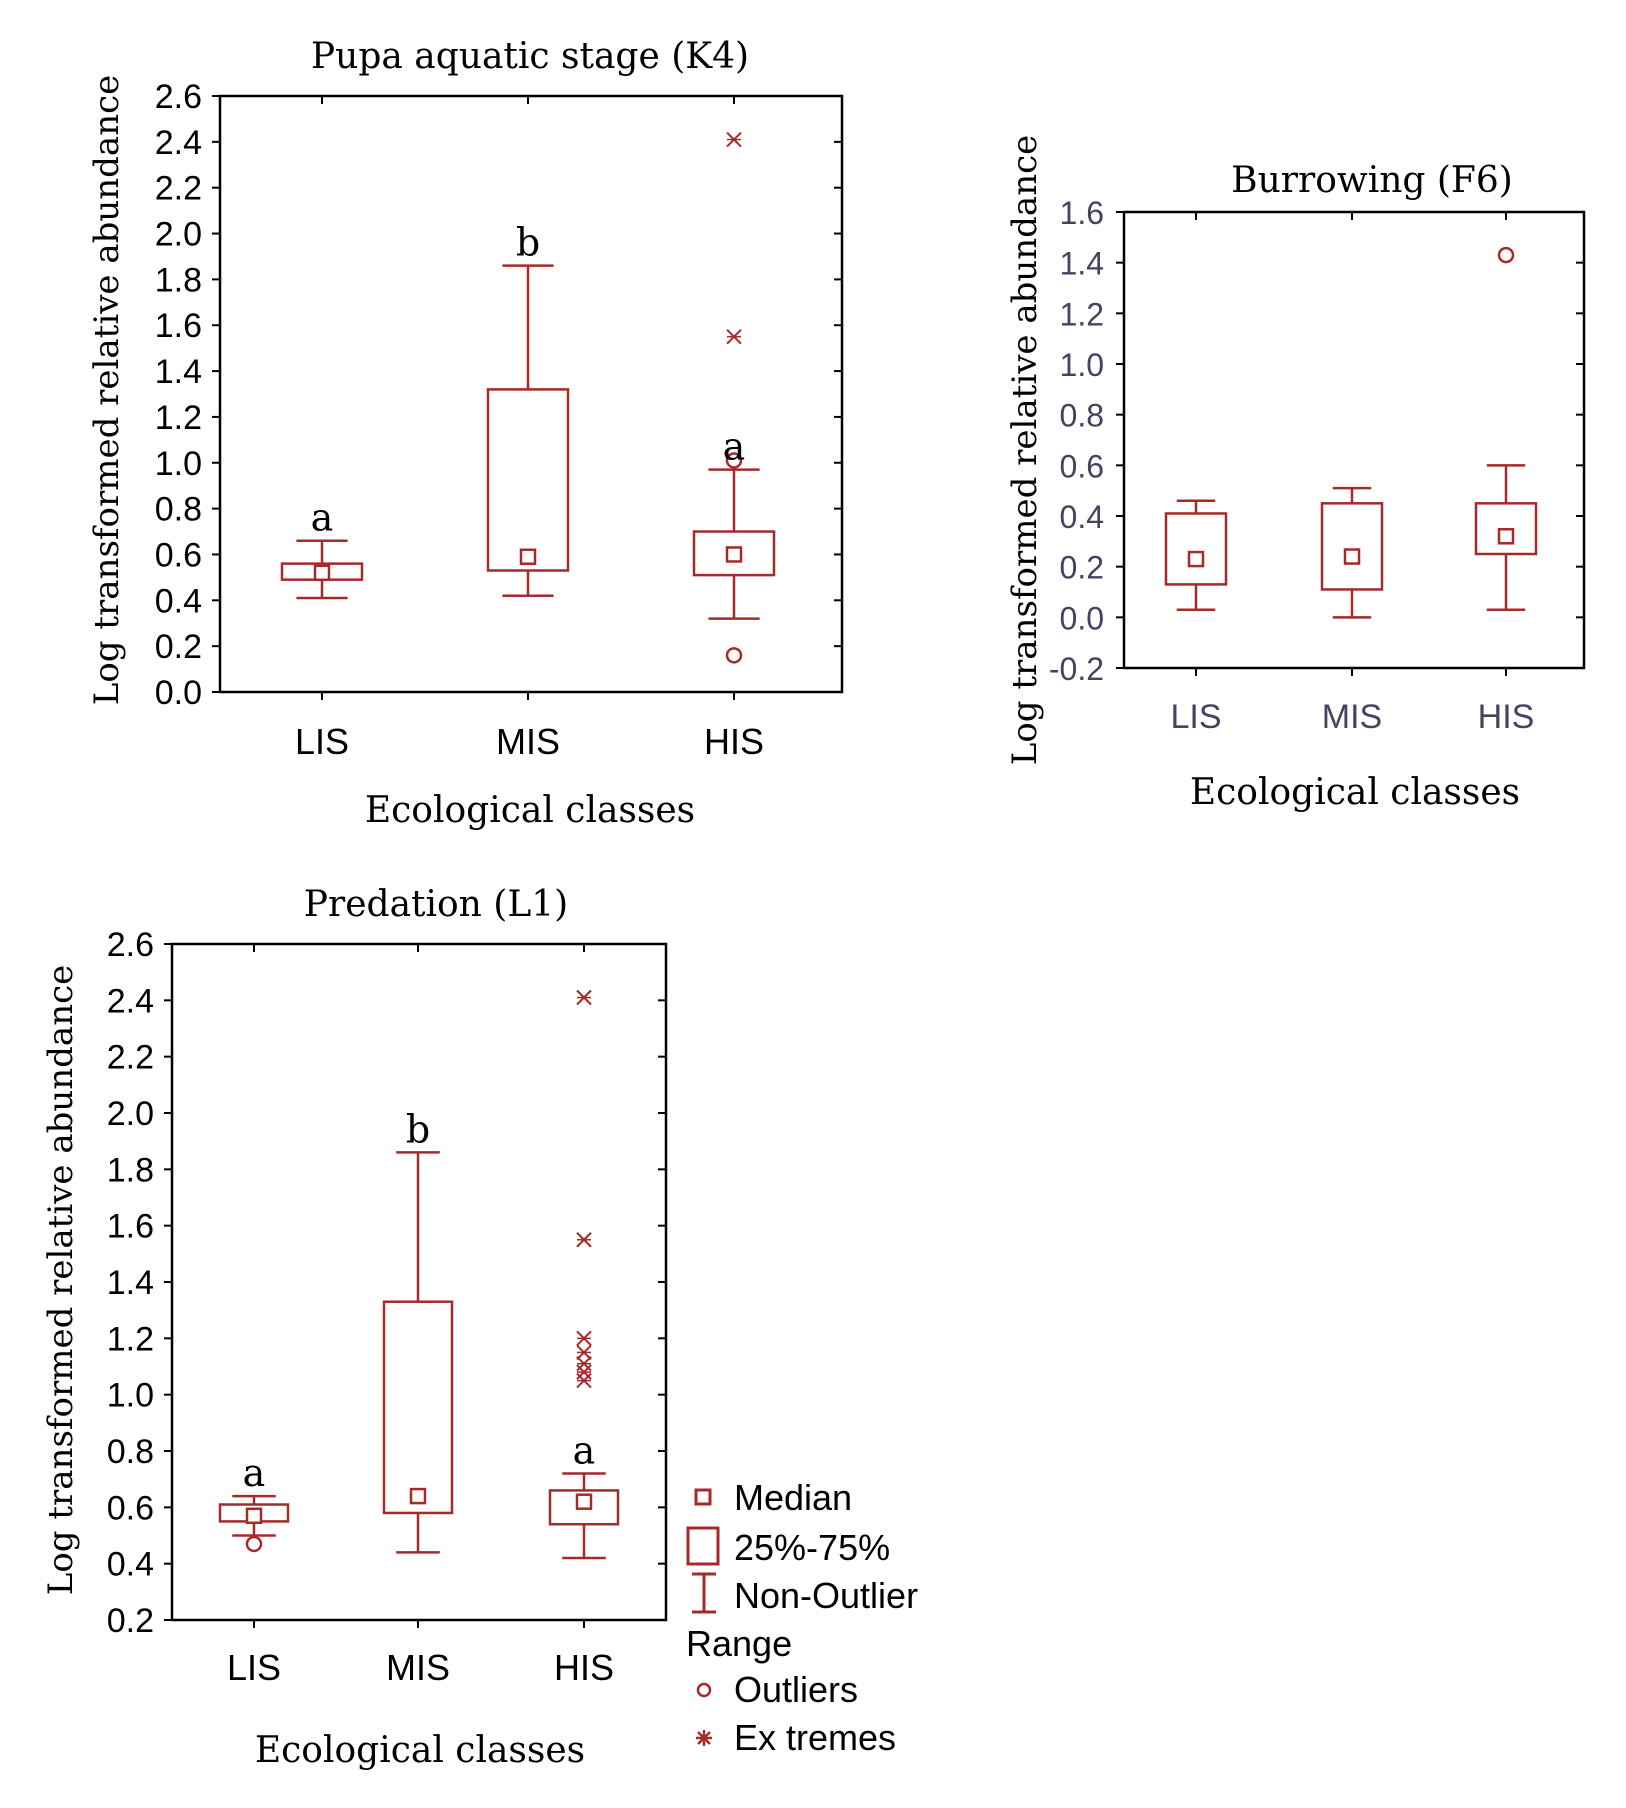 The height and width of the screenshot is (1808, 1626). Describe the element at coordinates (703, 1497) in the screenshot. I see `legend-median-icon` at that location.